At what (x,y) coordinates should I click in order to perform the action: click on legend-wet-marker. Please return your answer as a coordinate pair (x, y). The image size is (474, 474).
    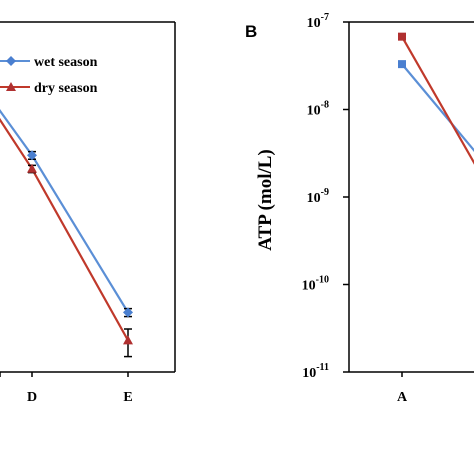
    Looking at the image, I should click on (11, 61).